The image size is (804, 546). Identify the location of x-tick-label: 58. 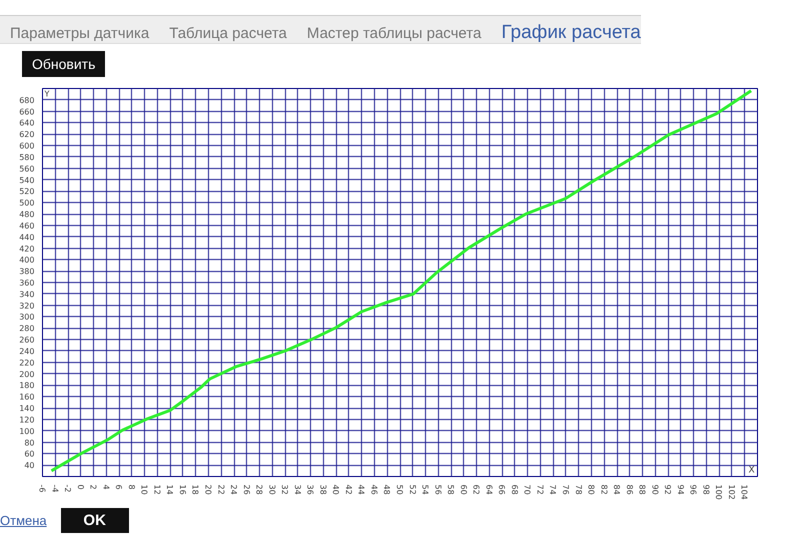
(451, 489).